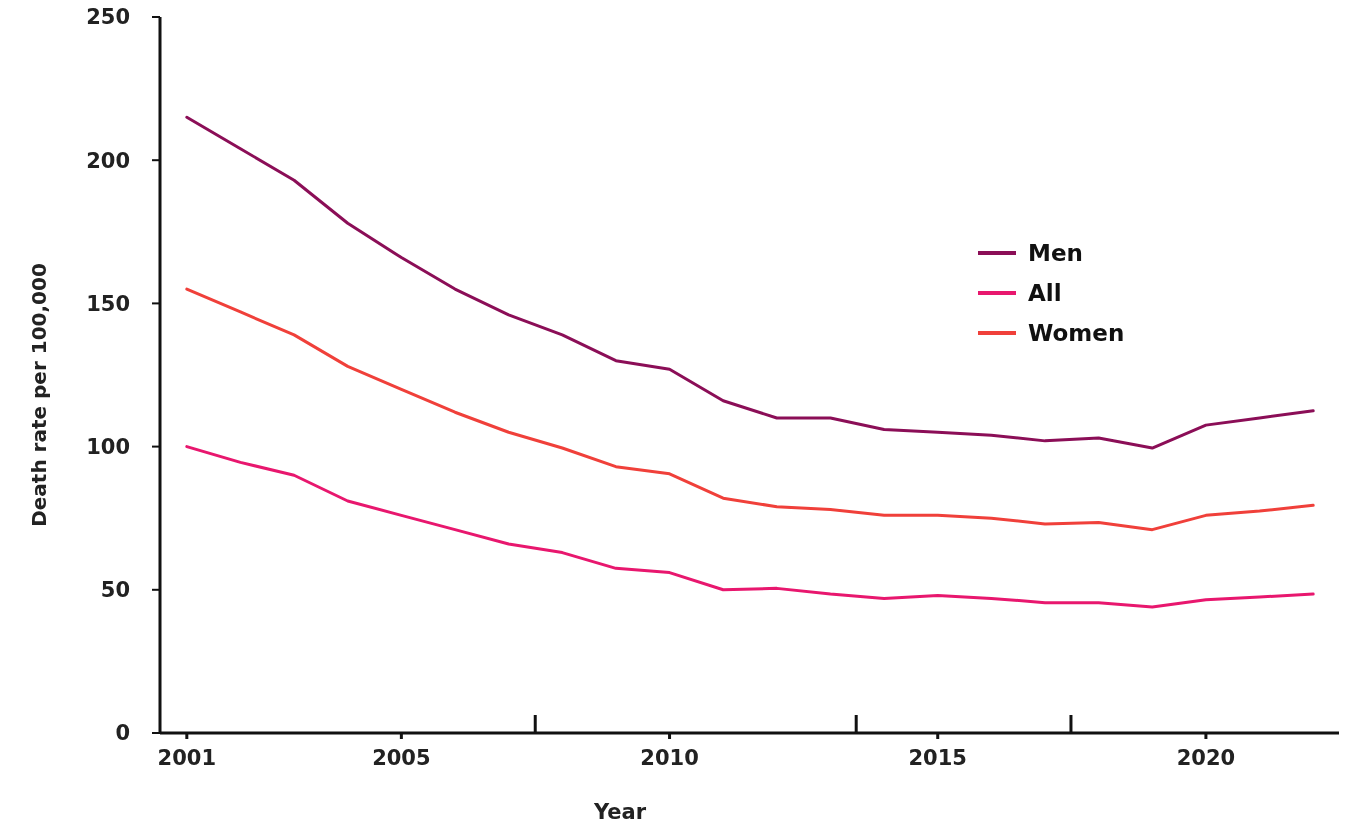 Image resolution: width=1347 pixels, height=823 pixels. Describe the element at coordinates (108, 17) in the screenshot. I see `y-tick-label: 250` at that location.